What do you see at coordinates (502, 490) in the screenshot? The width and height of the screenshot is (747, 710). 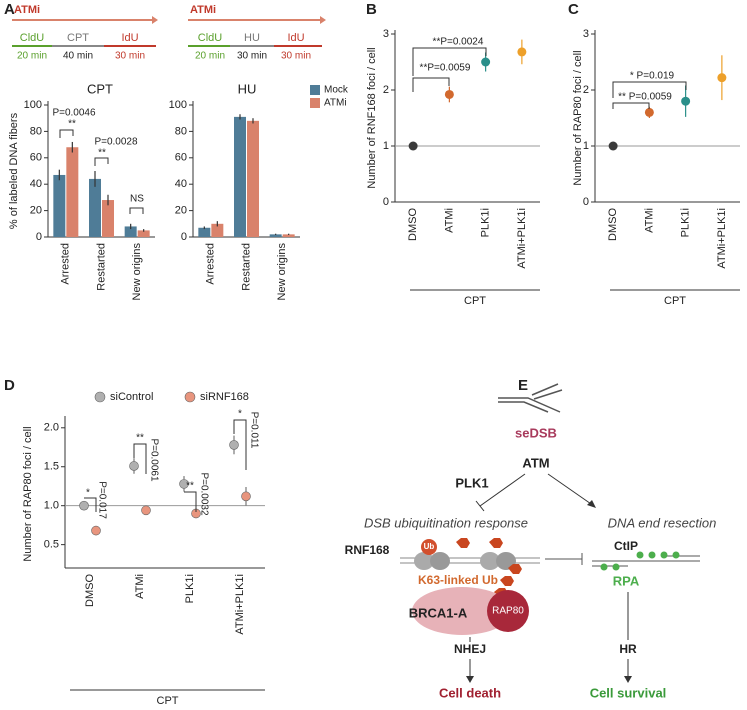 I see `inhibit-line` at bounding box center [502, 490].